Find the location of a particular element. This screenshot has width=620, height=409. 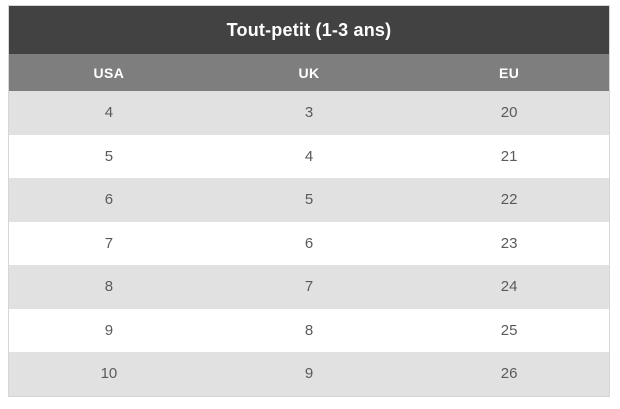

table-cell-eu: 24 is located at coordinates (509, 287).